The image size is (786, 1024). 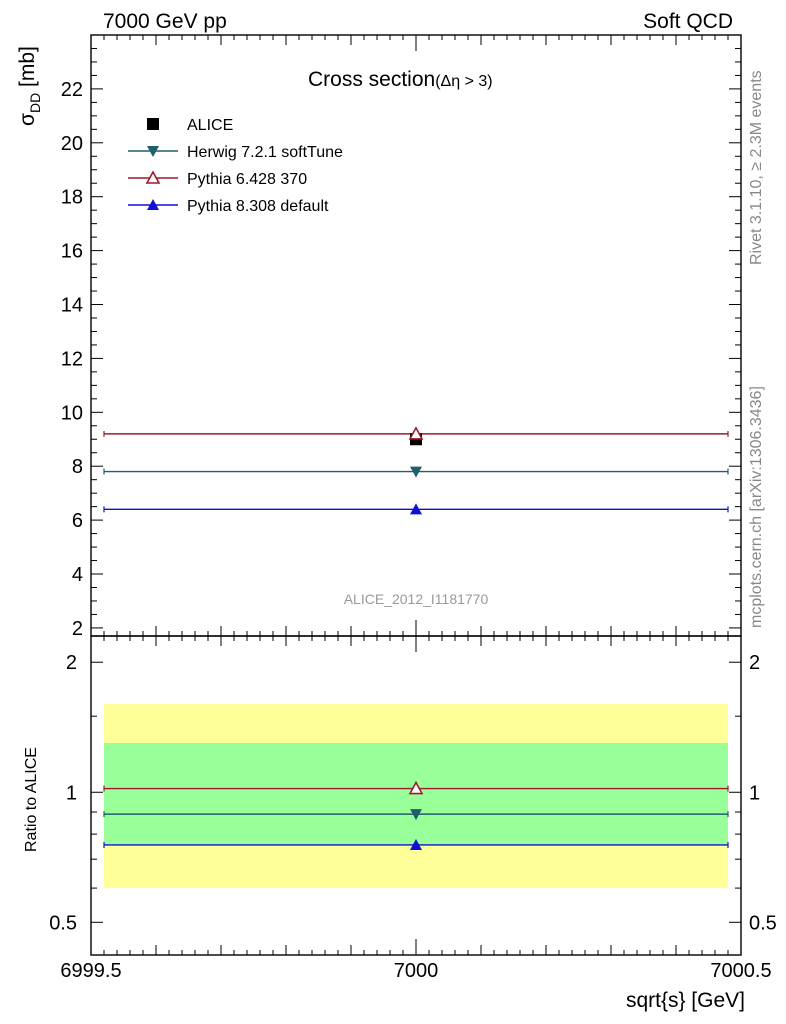 I want to click on x-tick-label: 6999.5, so click(x=90, y=971).